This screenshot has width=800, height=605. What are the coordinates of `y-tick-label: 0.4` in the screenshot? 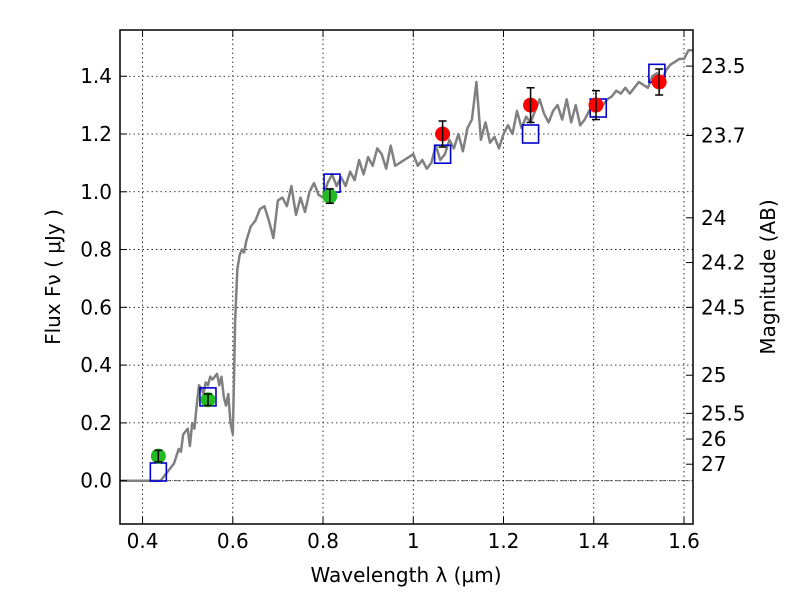 It's located at (96, 365).